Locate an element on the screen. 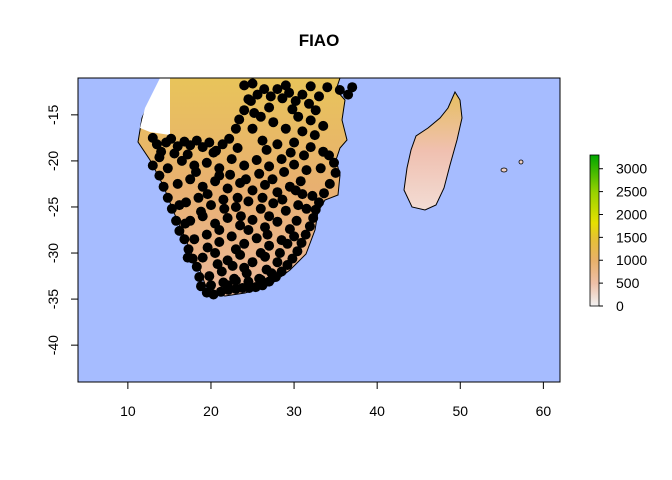 The width and height of the screenshot is (672, 480). y-tick-label: -35 is located at coordinates (53, 299).